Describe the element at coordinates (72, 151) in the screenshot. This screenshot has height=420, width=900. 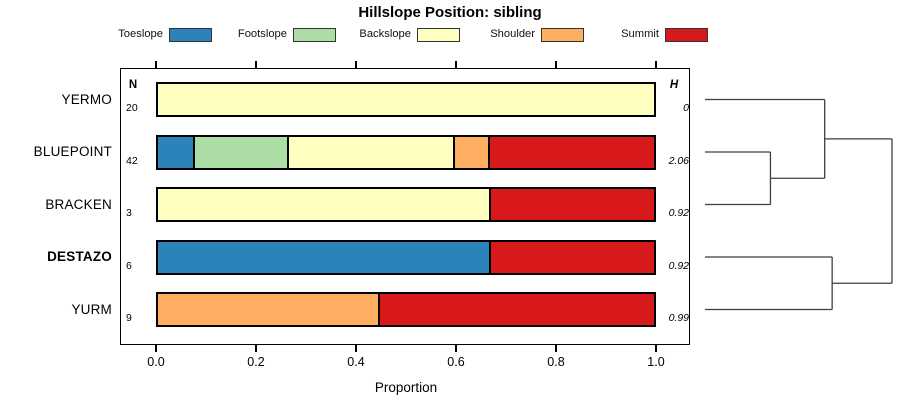
I see `row-label-bluepoint: BLUEPOINT` at that location.